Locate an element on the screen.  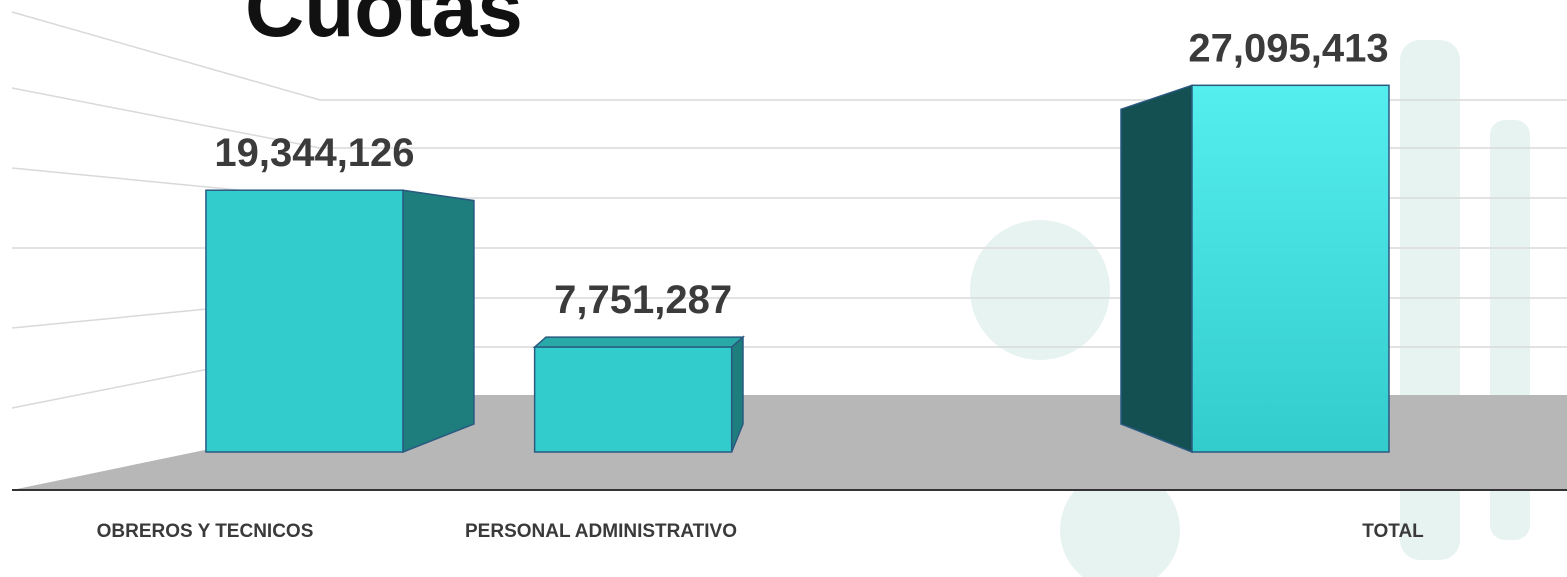
value-label: 7,751,287 is located at coordinates (643, 300).